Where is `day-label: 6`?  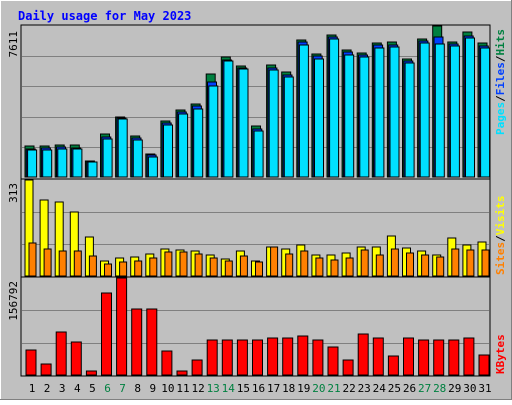
day-label: 6 is located at coordinates (107, 388).